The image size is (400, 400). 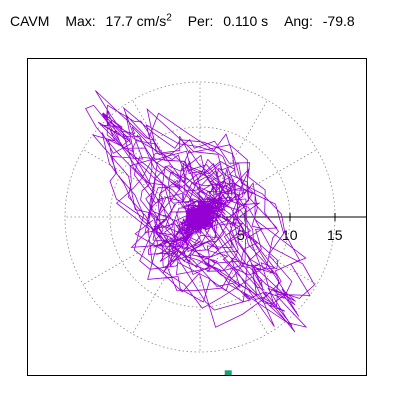 What do you see at coordinates (246, 21) in the screenshot?
I see `period-value: 0.110 s` at bounding box center [246, 21].